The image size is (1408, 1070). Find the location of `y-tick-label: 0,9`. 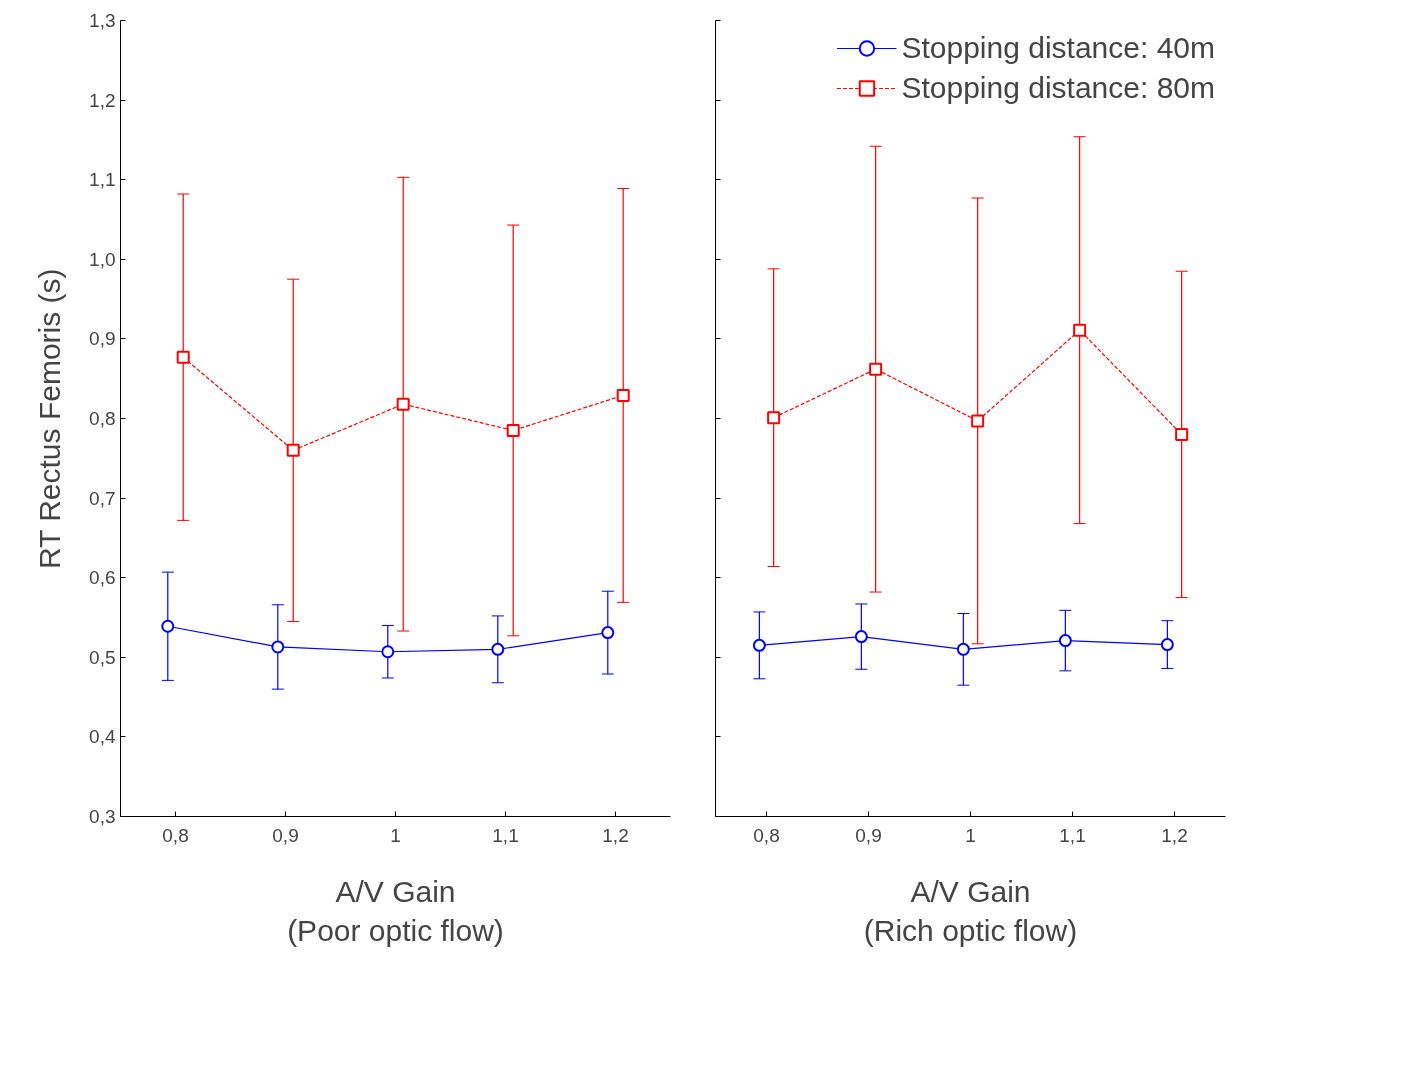

y-tick-label: 0,9 is located at coordinates (102, 339).